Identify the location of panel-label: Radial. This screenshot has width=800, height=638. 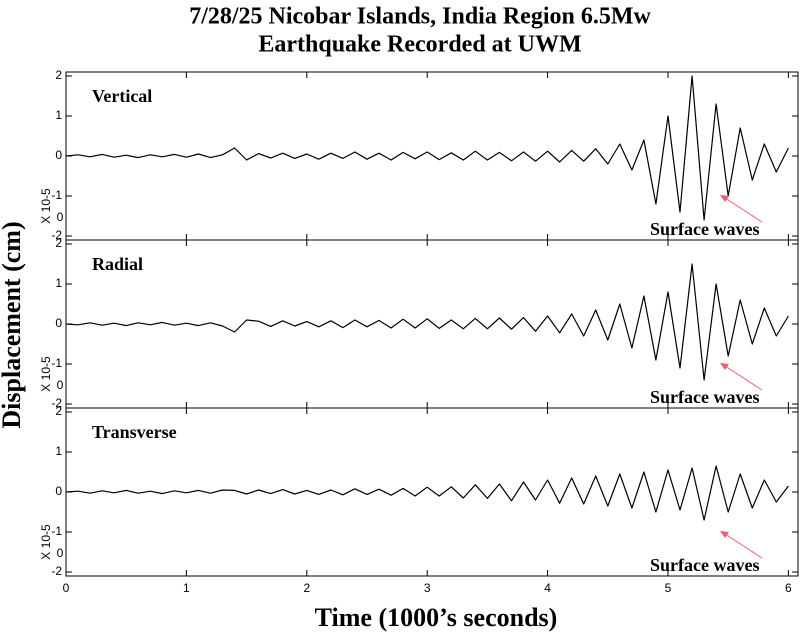
(117, 264).